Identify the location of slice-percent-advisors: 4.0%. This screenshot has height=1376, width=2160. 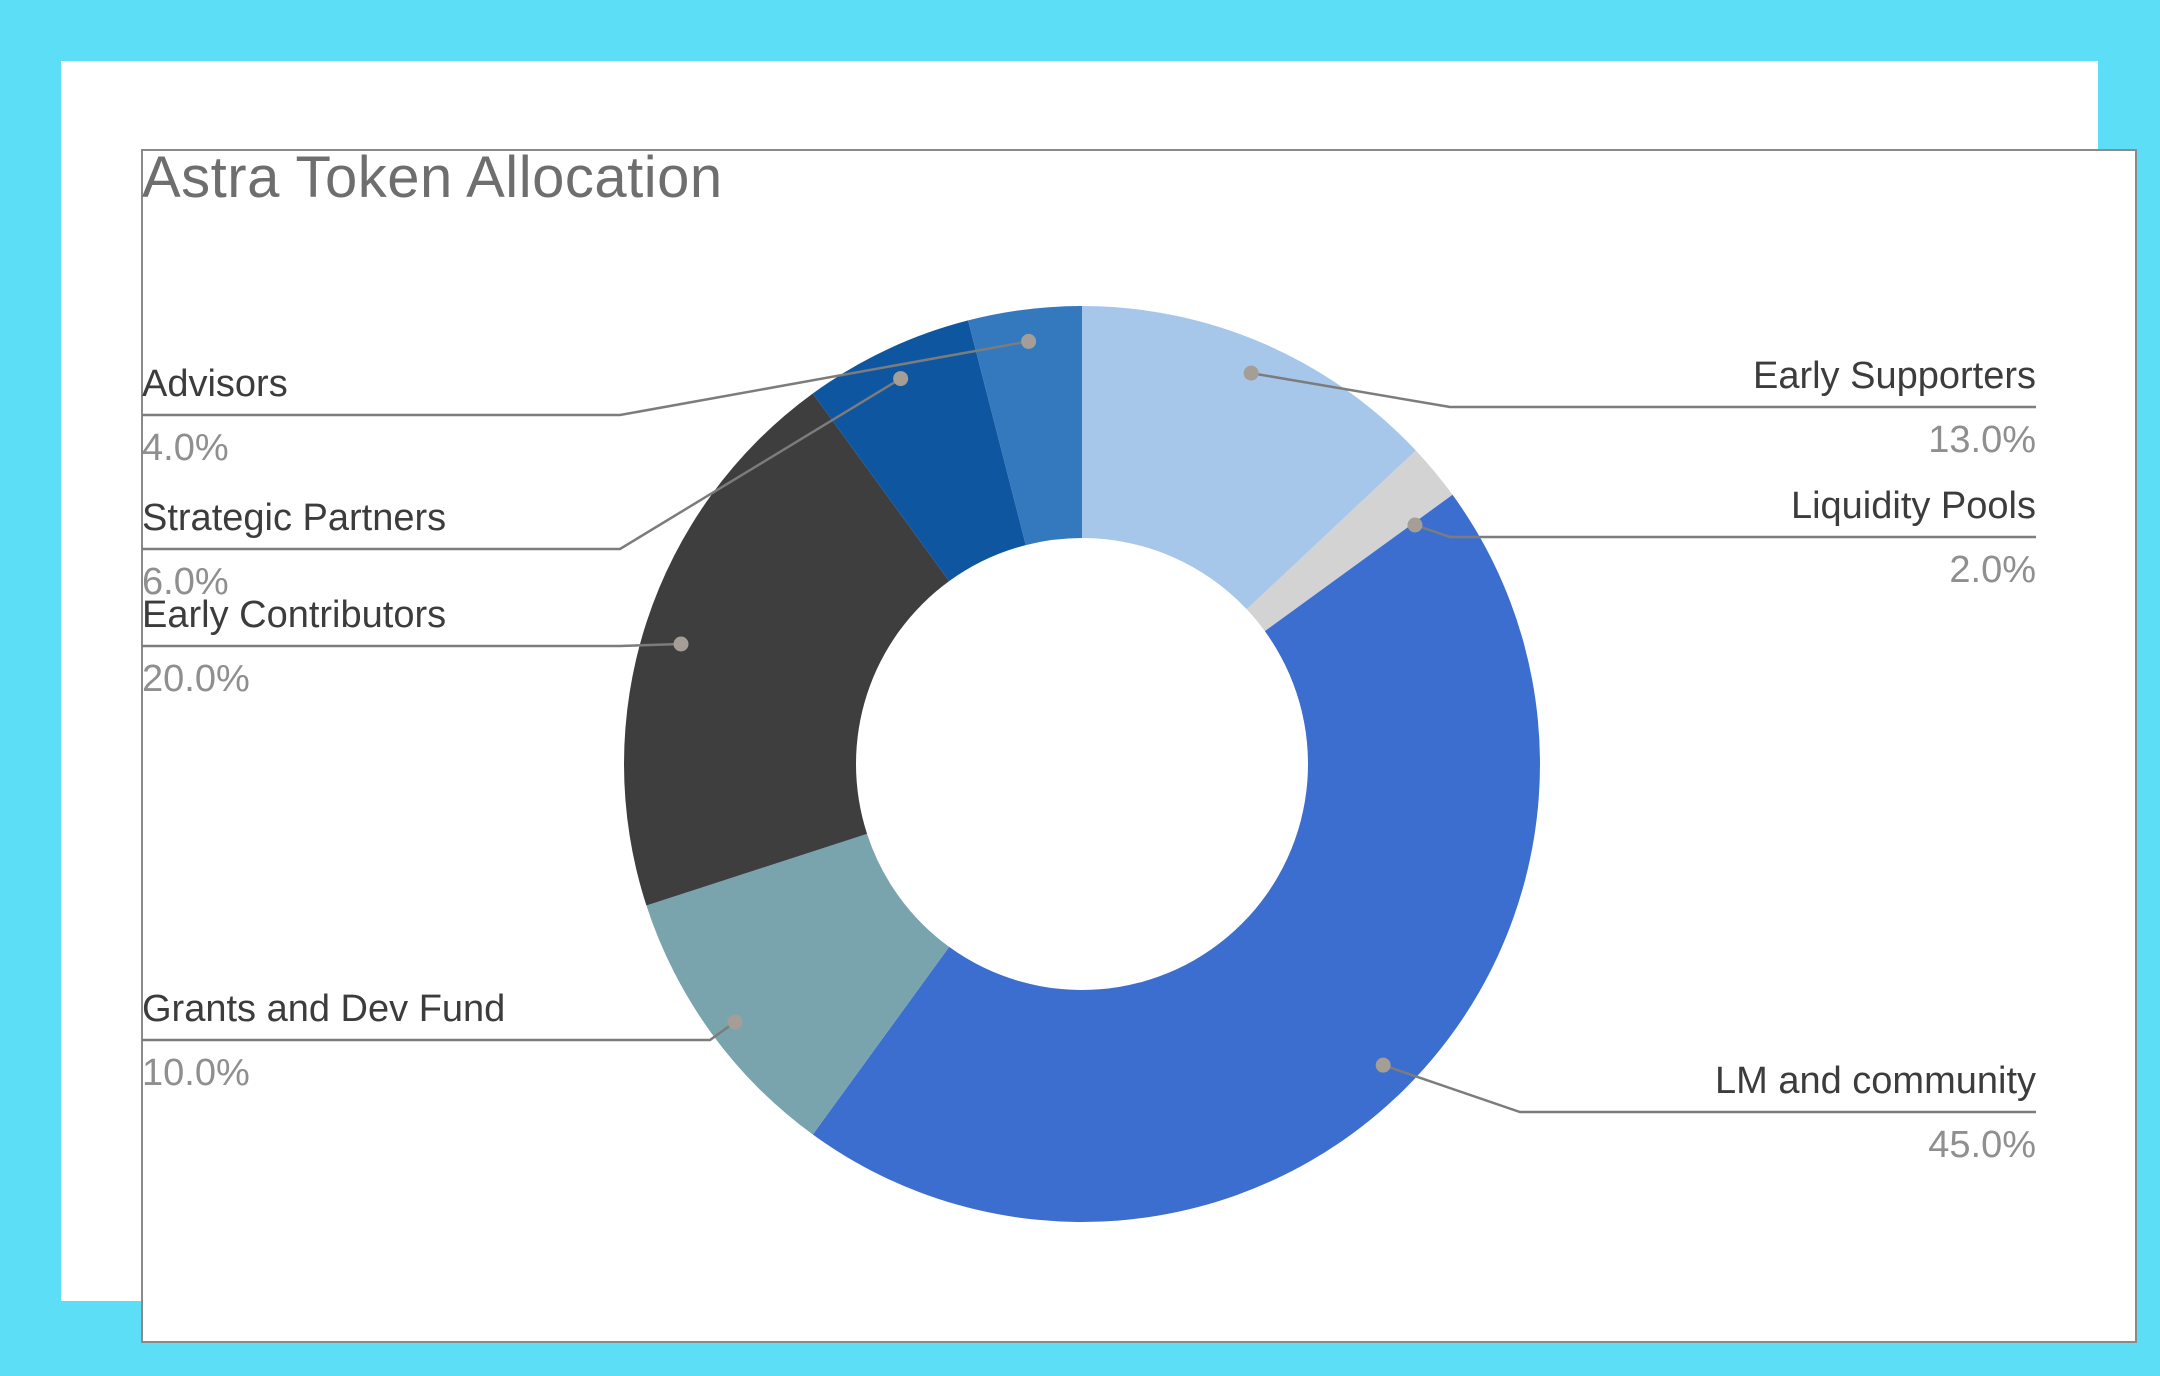
(185, 448).